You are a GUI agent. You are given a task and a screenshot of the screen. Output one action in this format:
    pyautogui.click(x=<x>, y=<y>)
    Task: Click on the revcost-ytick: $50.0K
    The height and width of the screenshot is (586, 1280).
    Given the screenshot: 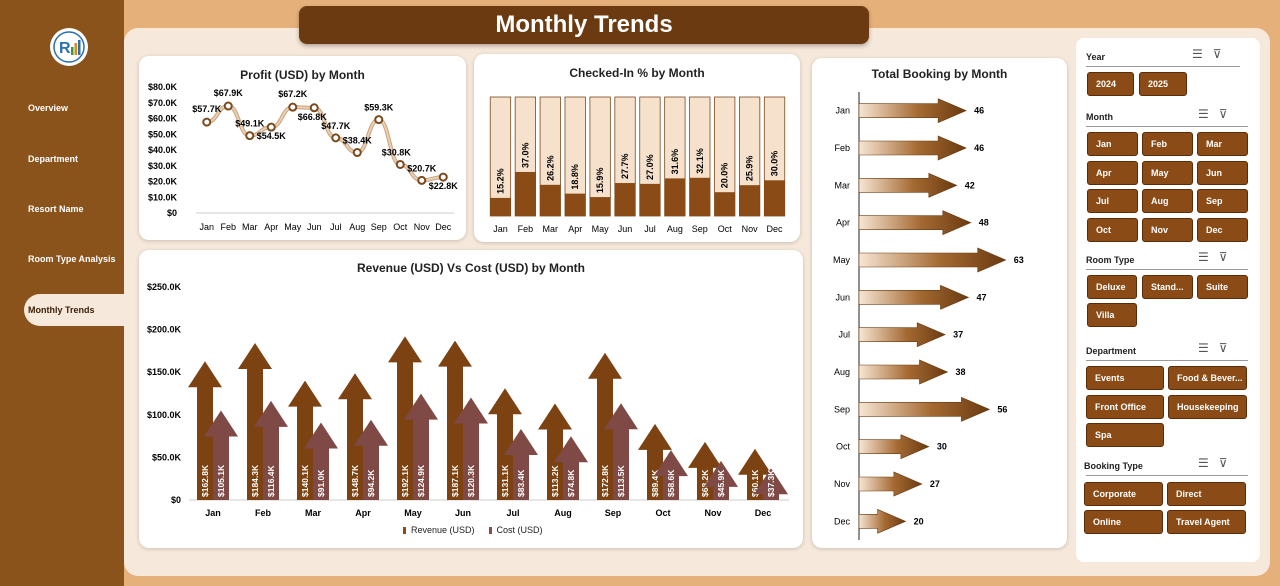 What is the action you would take?
    pyautogui.click(x=167, y=457)
    